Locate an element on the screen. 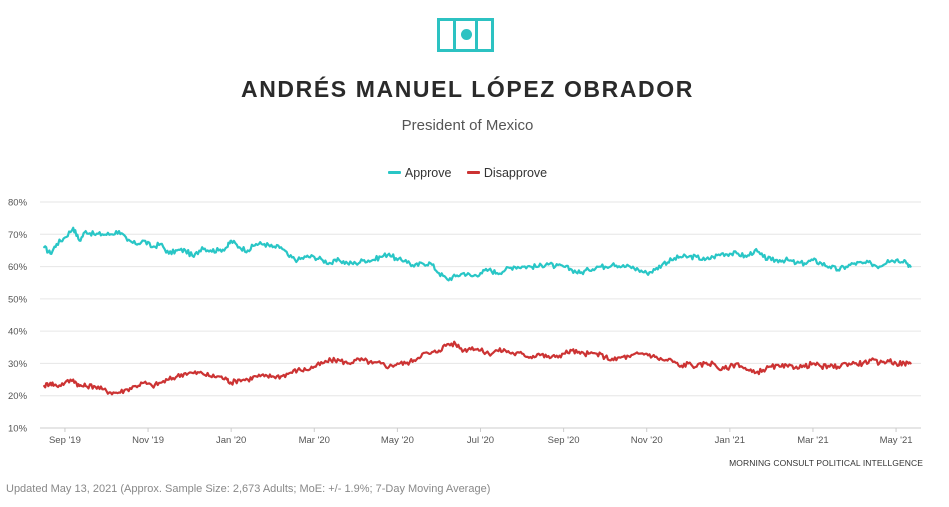 The width and height of the screenshot is (949, 507). y-tick-label: 10% is located at coordinates (18, 429).